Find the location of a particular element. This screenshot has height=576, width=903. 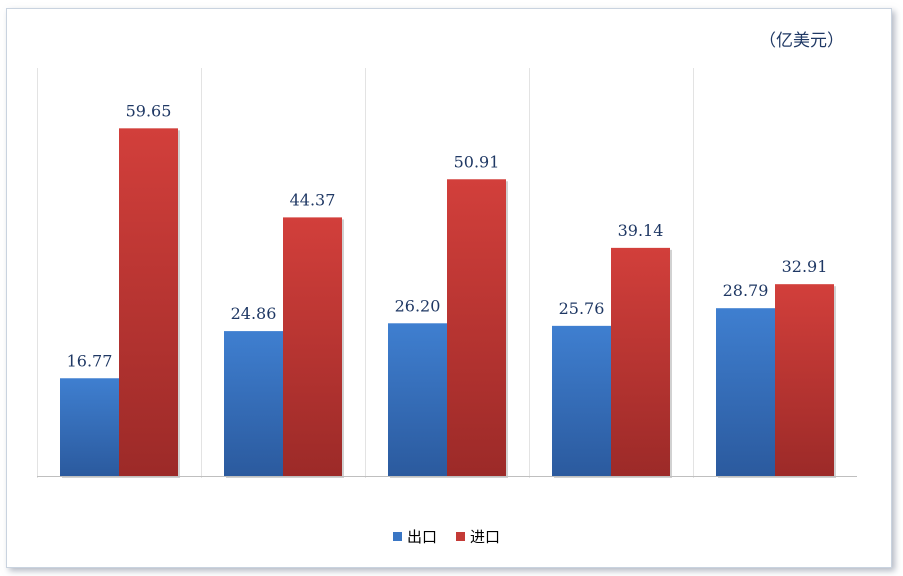

data-label-import: 59.65 is located at coordinates (149, 110).